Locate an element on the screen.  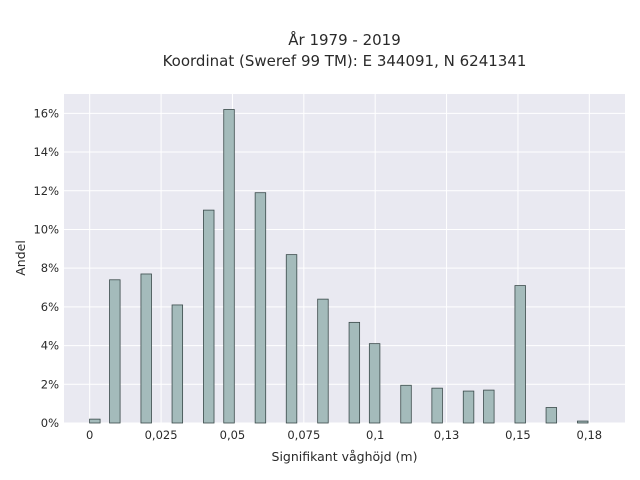
y-tick-label: 6% is located at coordinates (50, 307).